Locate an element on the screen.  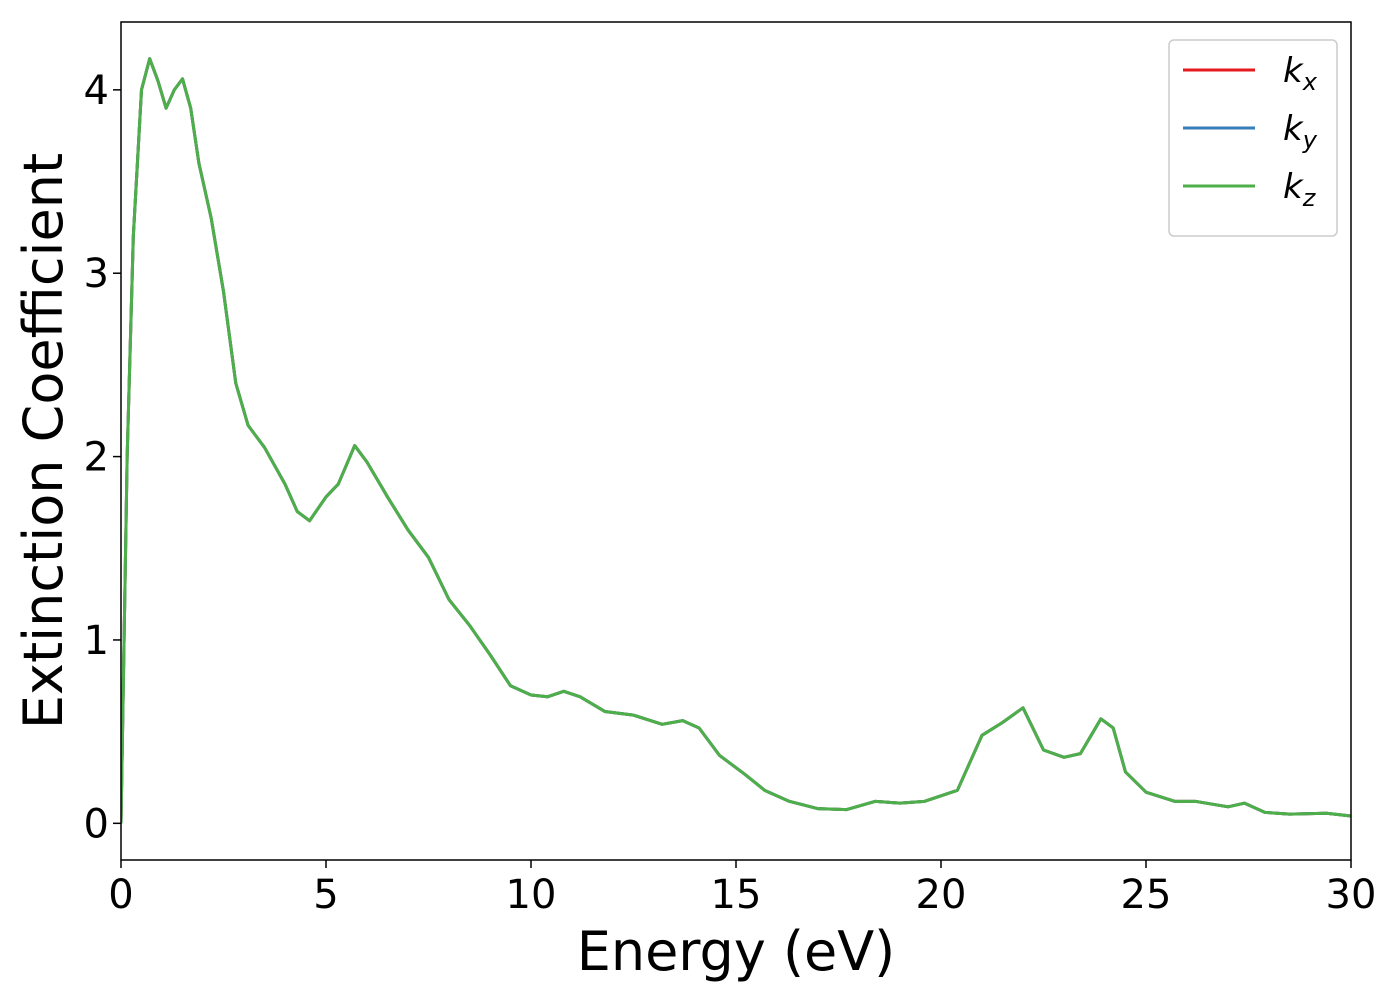
x-tick-label: 5 is located at coordinates (325, 895).